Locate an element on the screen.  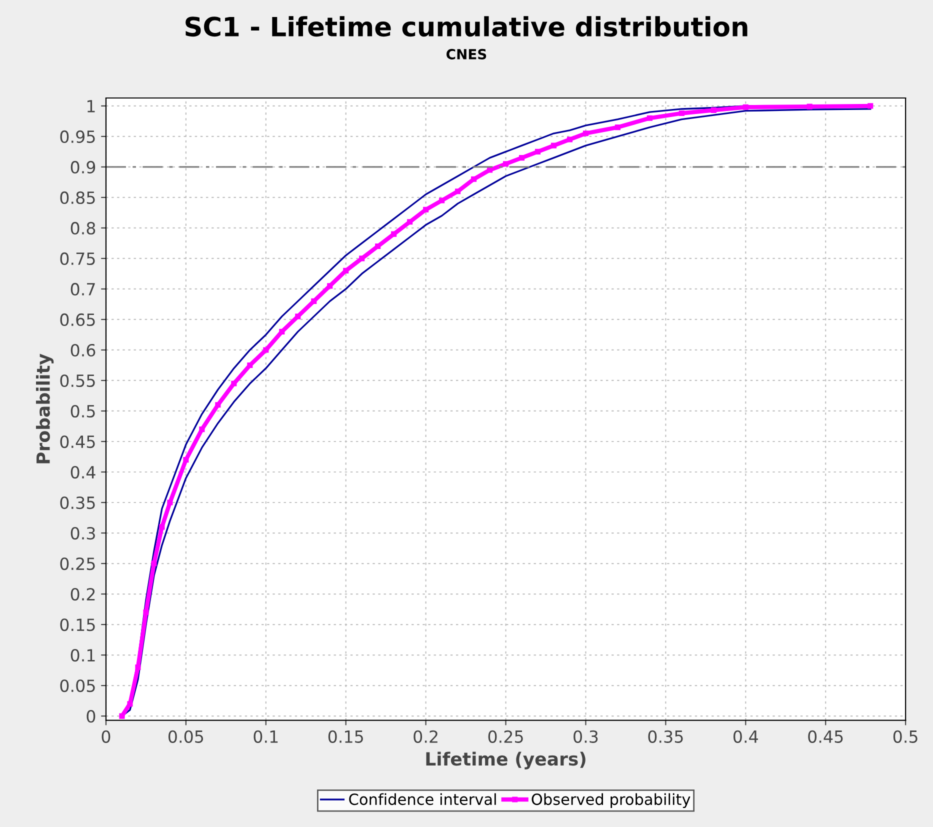
y-axis-title: Probability is located at coordinates (45, 409).